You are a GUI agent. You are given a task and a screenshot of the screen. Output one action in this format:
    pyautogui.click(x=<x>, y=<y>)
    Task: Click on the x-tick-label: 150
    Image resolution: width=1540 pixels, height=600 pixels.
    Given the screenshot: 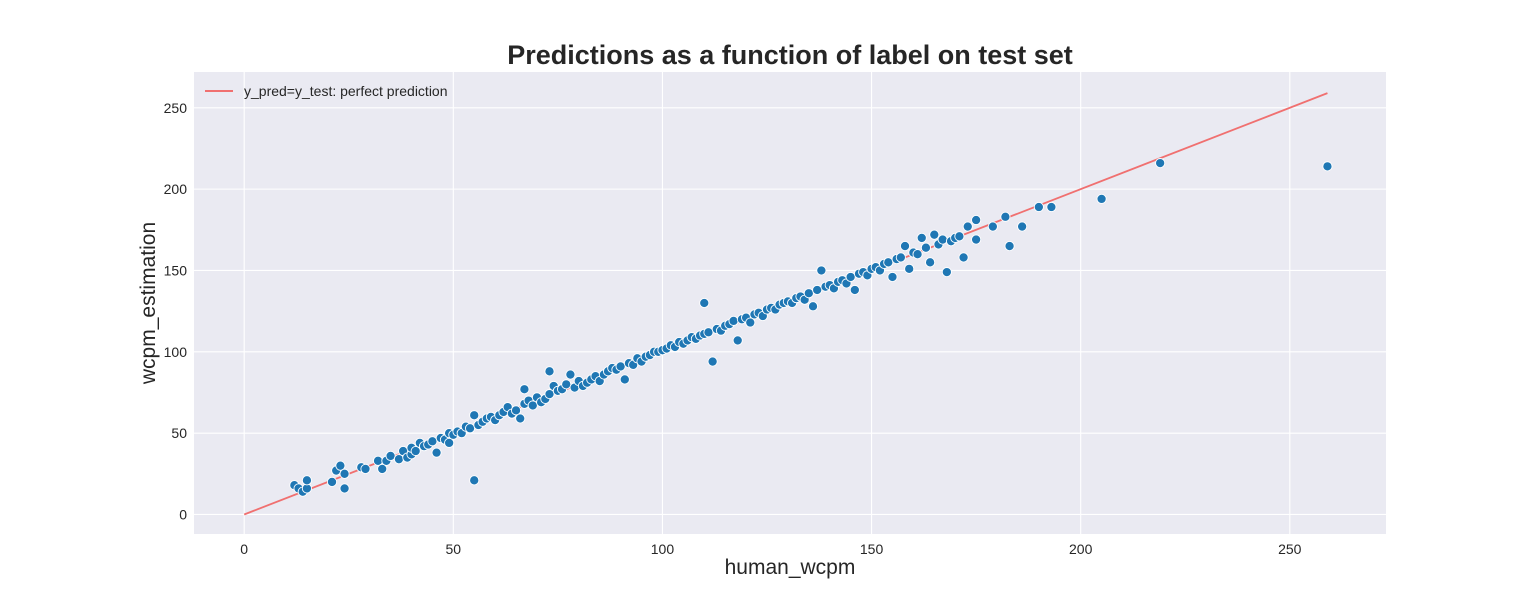 What is the action you would take?
    pyautogui.click(x=872, y=549)
    